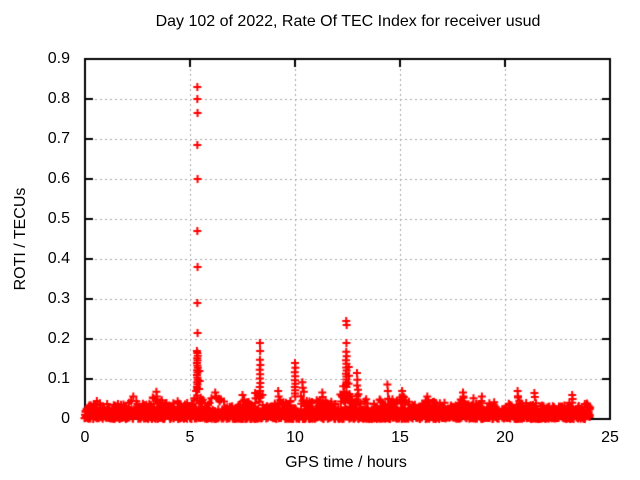 This screenshot has width=640, height=480. What do you see at coordinates (58, 298) in the screenshot?
I see `y-tick-label: 0.3` at bounding box center [58, 298].